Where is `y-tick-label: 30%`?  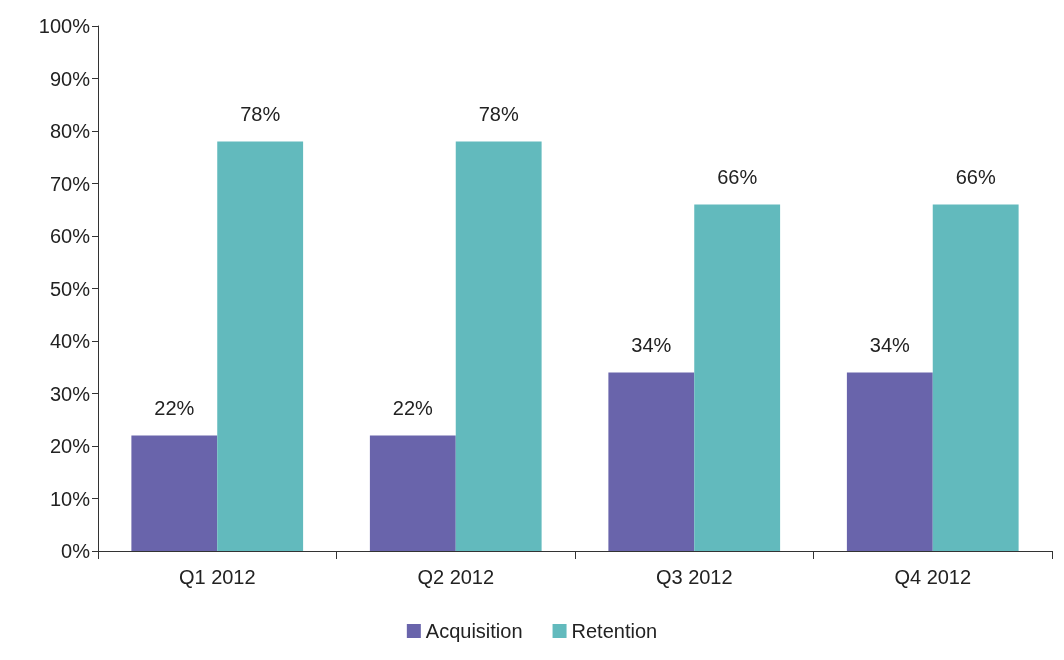 y-tick-label: 30% is located at coordinates (70, 393).